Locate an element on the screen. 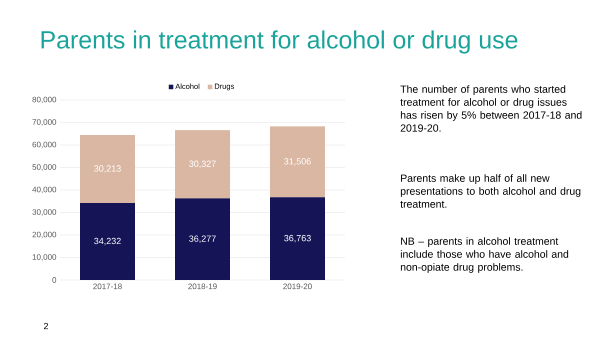 Image resolution: width=600 pixels, height=338 pixels. data-label: 34,232 is located at coordinates (107, 242).